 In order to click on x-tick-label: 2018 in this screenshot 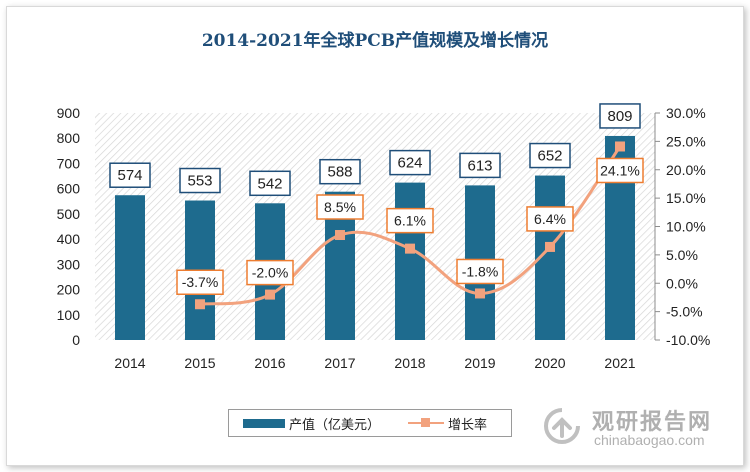, I will do `click(409, 363)`.